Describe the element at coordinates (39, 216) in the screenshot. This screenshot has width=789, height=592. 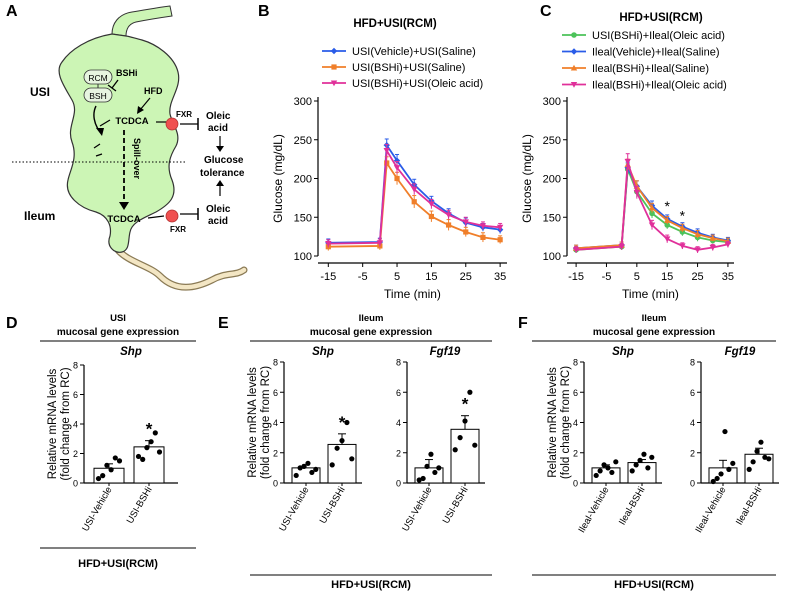
I see `ileum-label: Ileum` at that location.